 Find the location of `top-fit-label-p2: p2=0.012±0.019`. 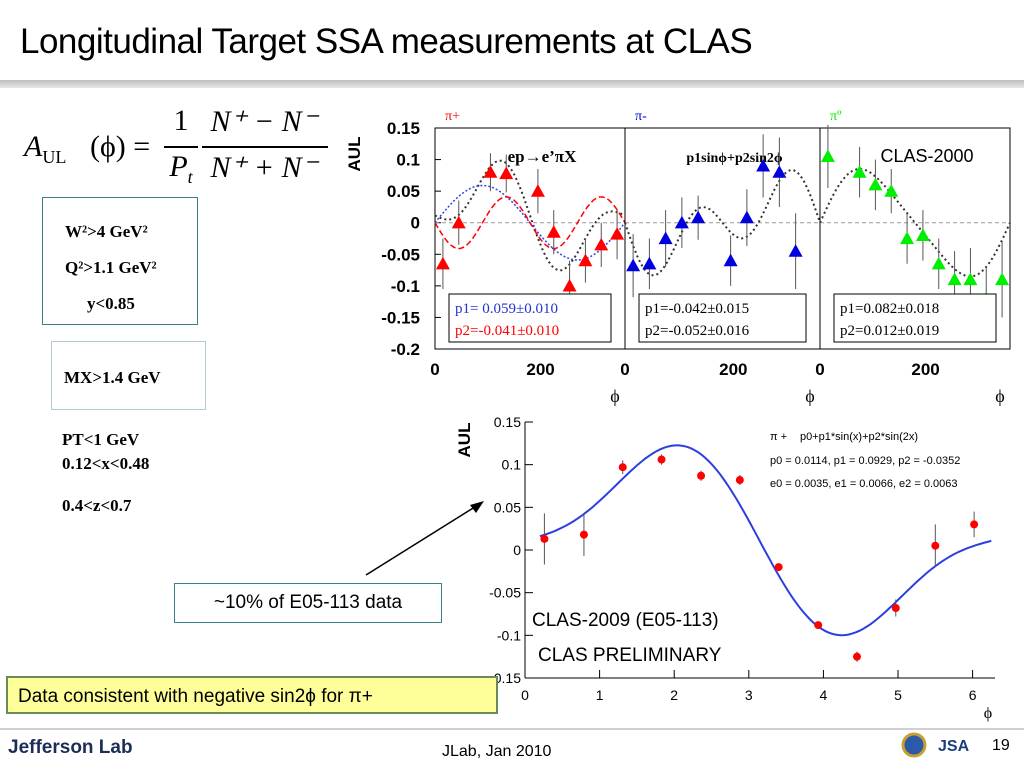

top-fit-label-p2: p2=0.012±0.019 is located at coordinates (889, 331).